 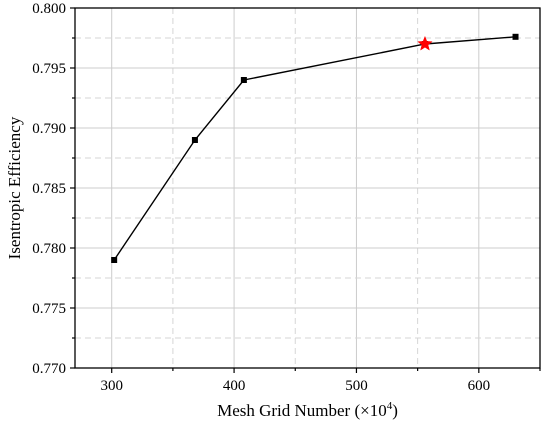 I want to click on y-tick-label: 0.785, so click(x=49, y=189).